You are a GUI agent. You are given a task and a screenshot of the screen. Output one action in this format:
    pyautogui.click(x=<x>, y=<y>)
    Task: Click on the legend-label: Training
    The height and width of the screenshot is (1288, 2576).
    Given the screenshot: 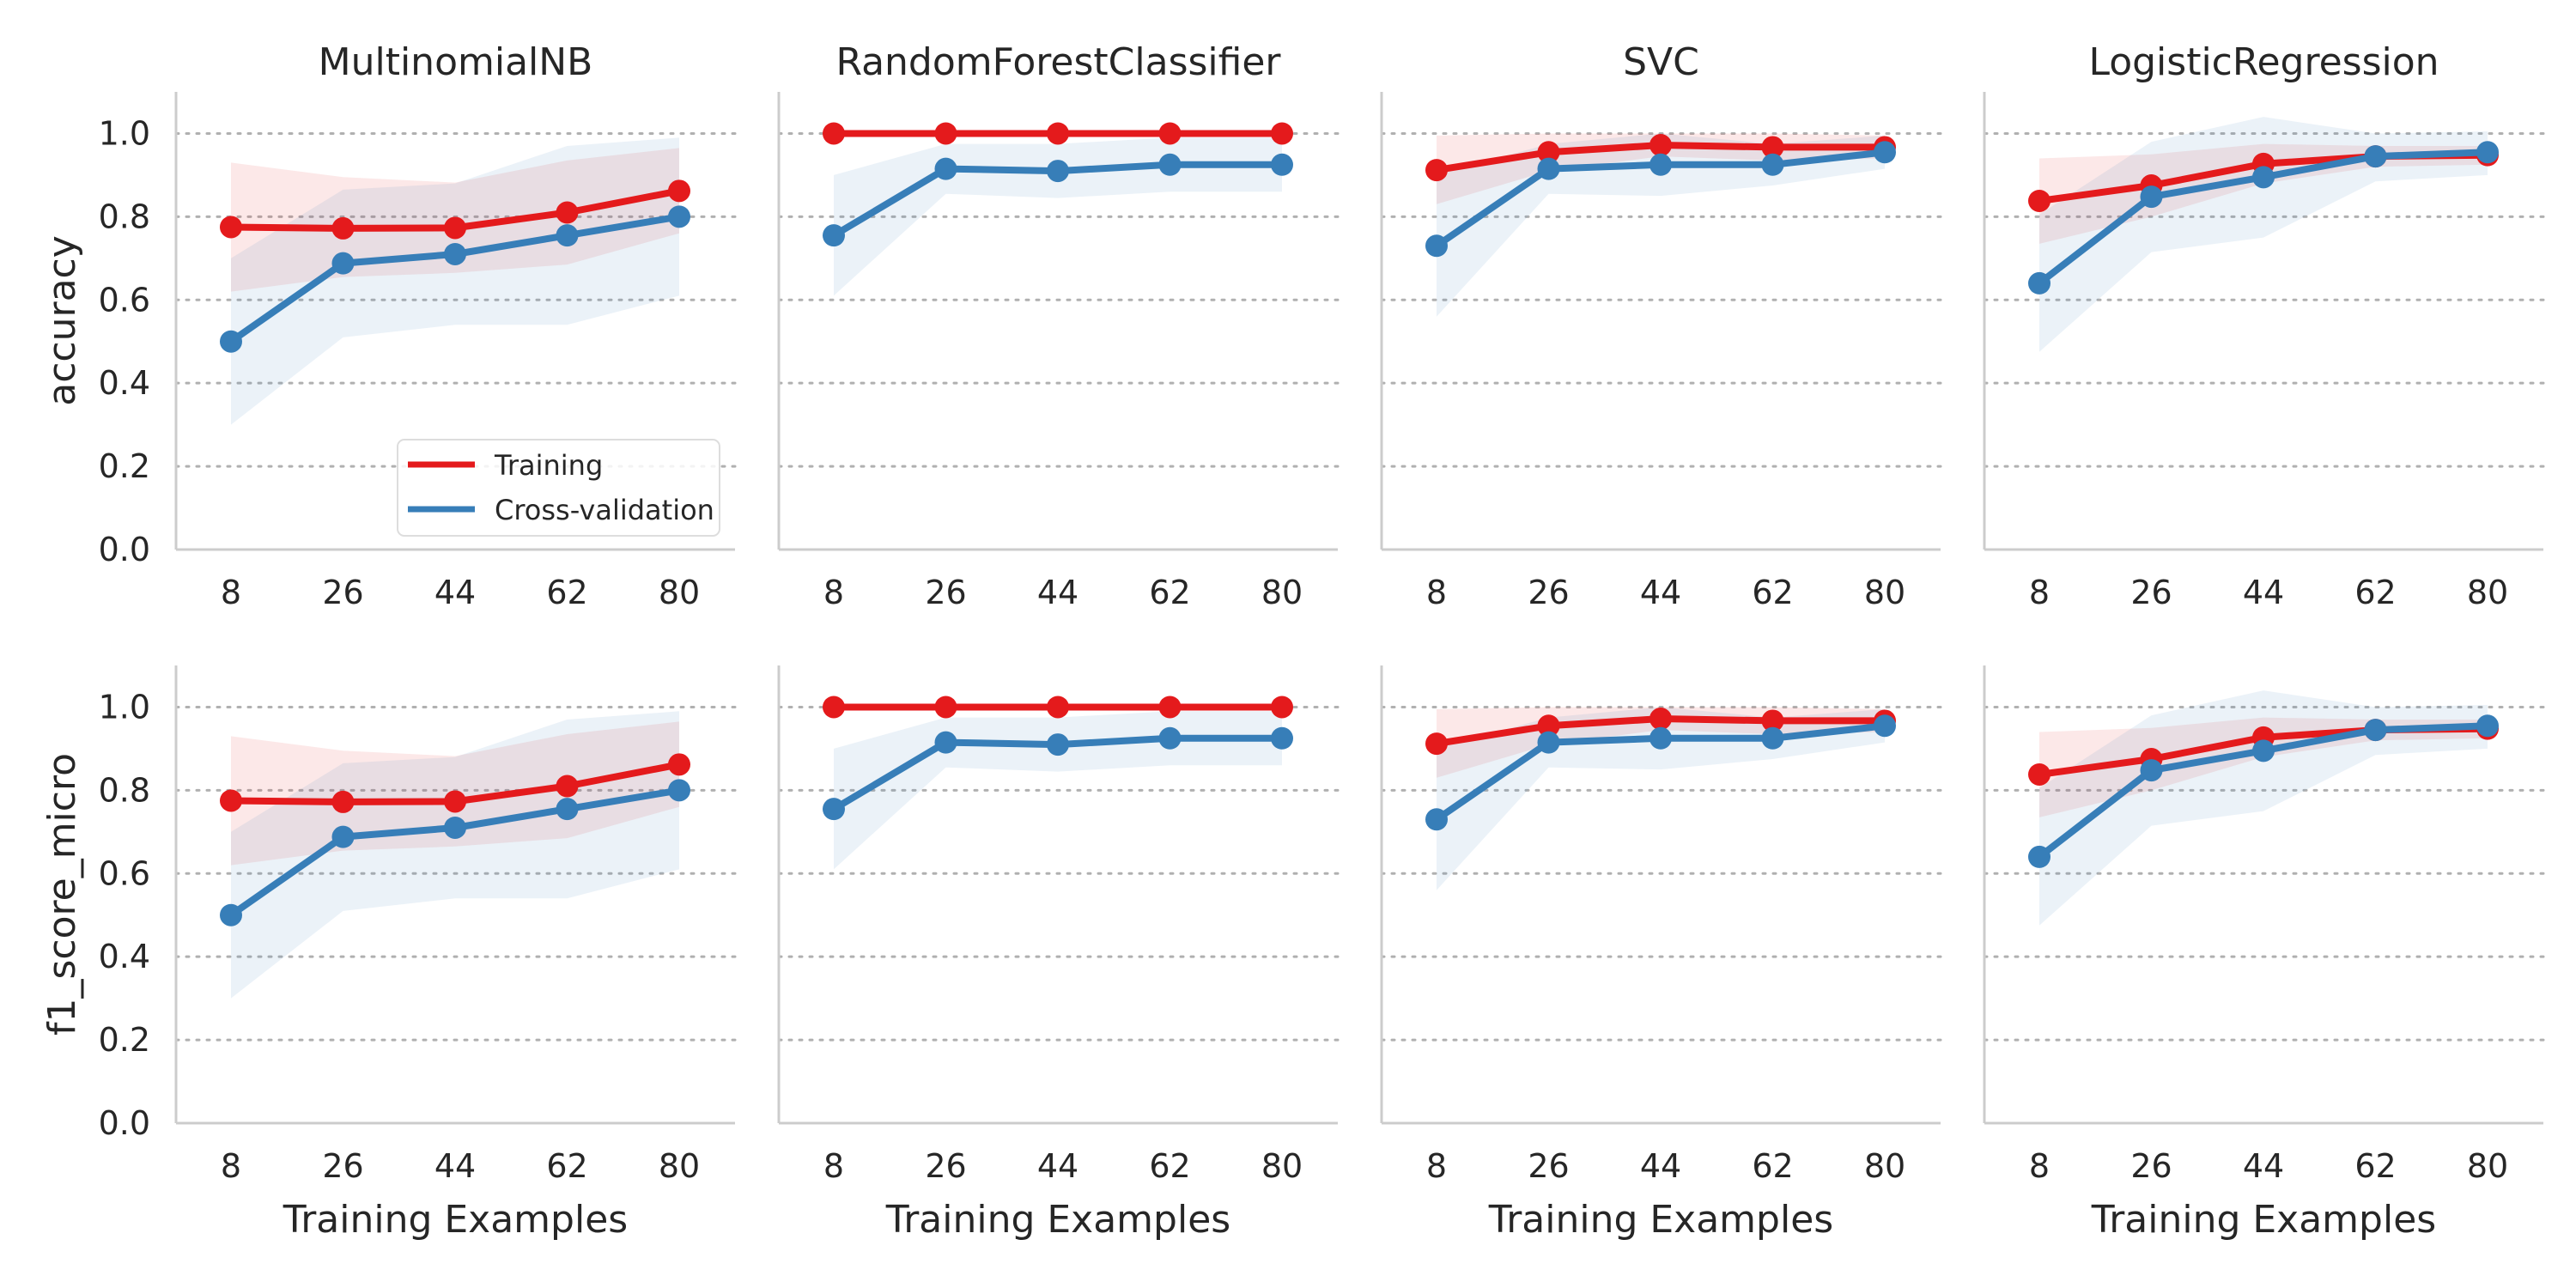 What is the action you would take?
    pyautogui.click(x=548, y=466)
    